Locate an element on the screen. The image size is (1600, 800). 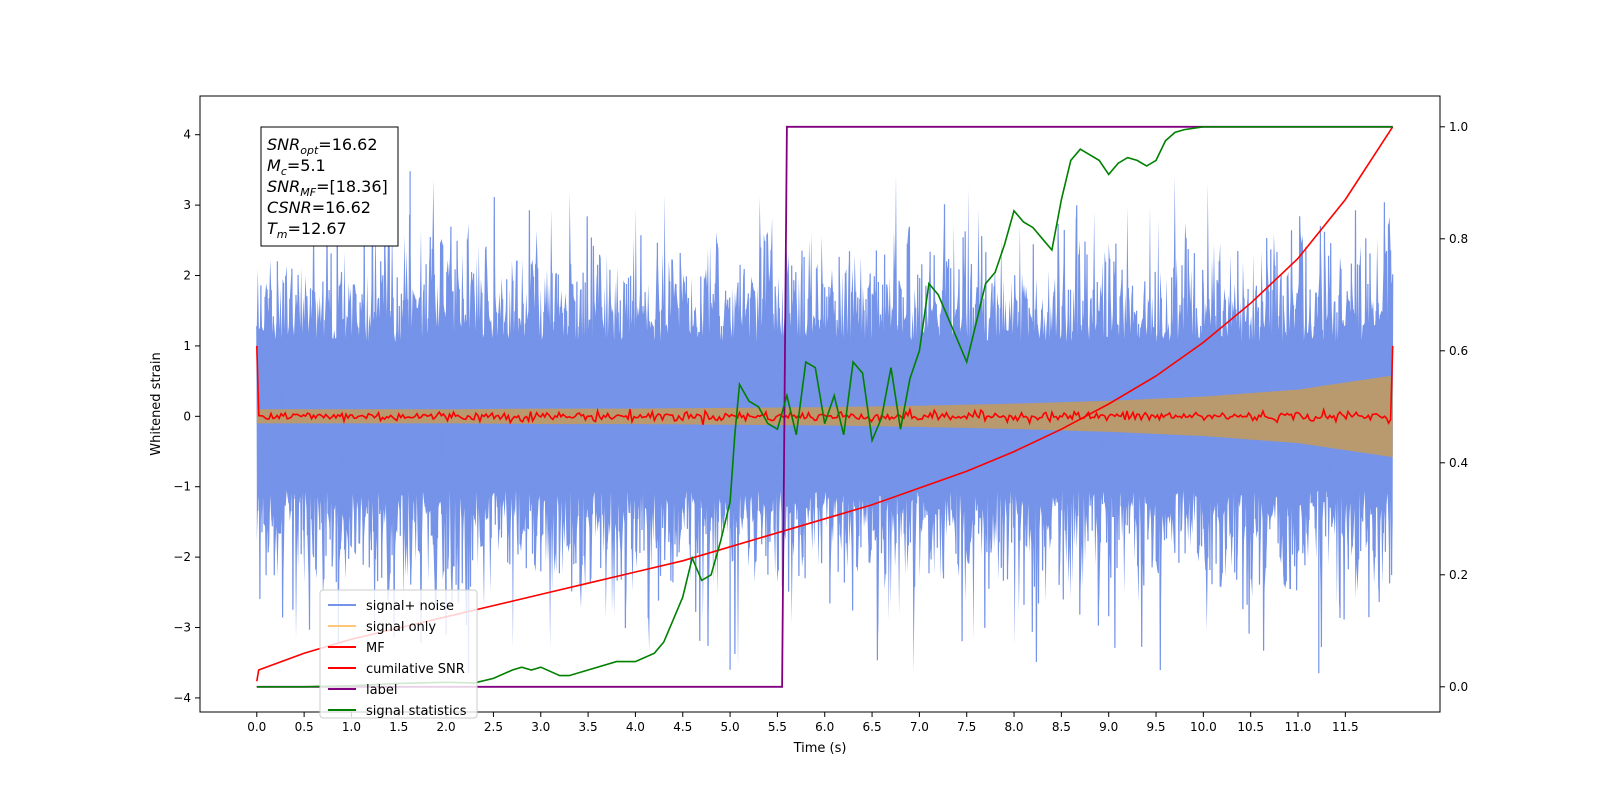
x-tick: 10.0 is located at coordinates (1203, 723).